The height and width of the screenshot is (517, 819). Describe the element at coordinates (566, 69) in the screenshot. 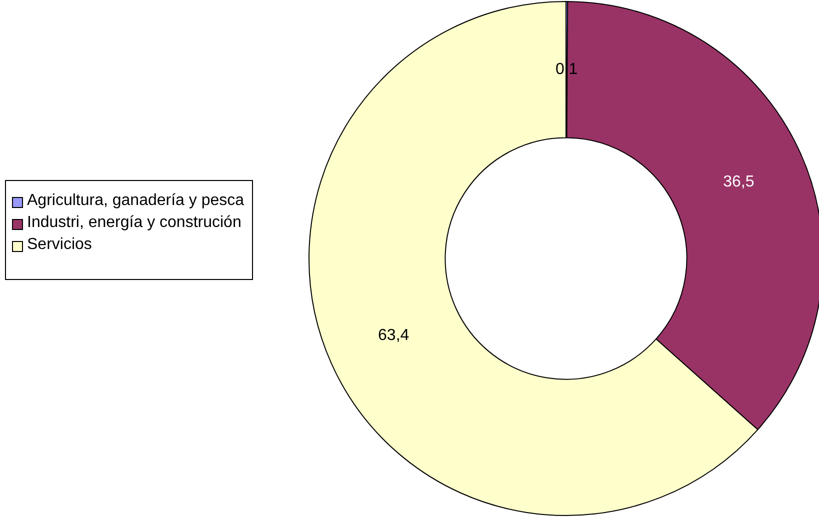

I see `data-label: 0,1` at that location.